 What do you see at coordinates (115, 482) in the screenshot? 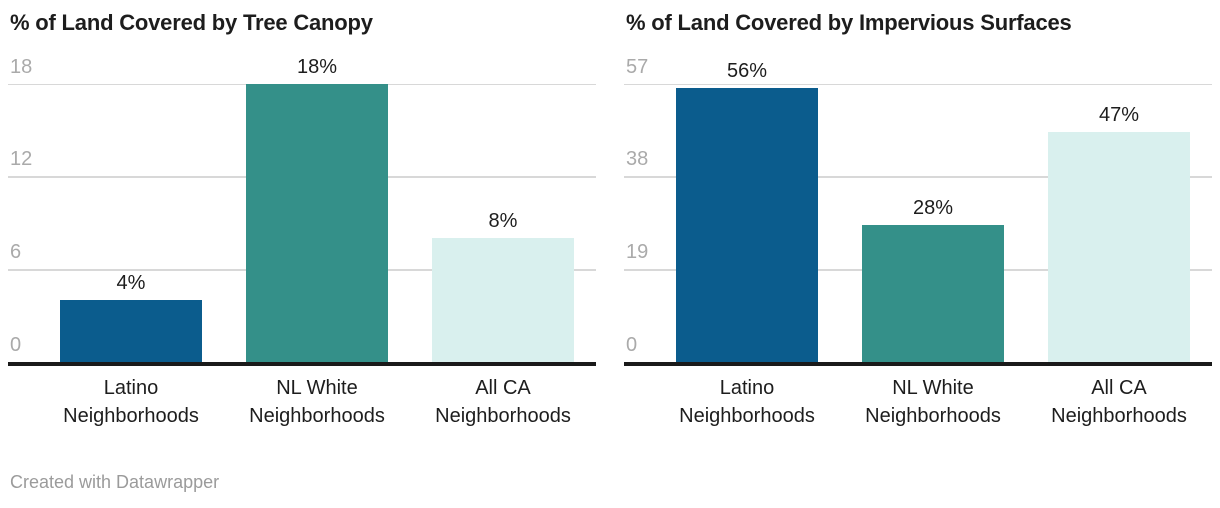
I see `datawrapper-credit-link: Created with Datawrapper` at bounding box center [115, 482].